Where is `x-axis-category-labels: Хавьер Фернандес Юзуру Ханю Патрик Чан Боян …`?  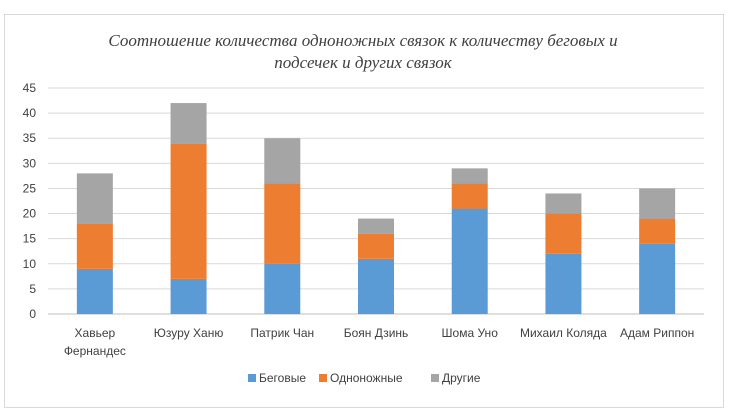
x-axis-category-labels: Хавьер Фернандес Юзуру Ханю Патрик Чан Боян … is located at coordinates (379, 342).